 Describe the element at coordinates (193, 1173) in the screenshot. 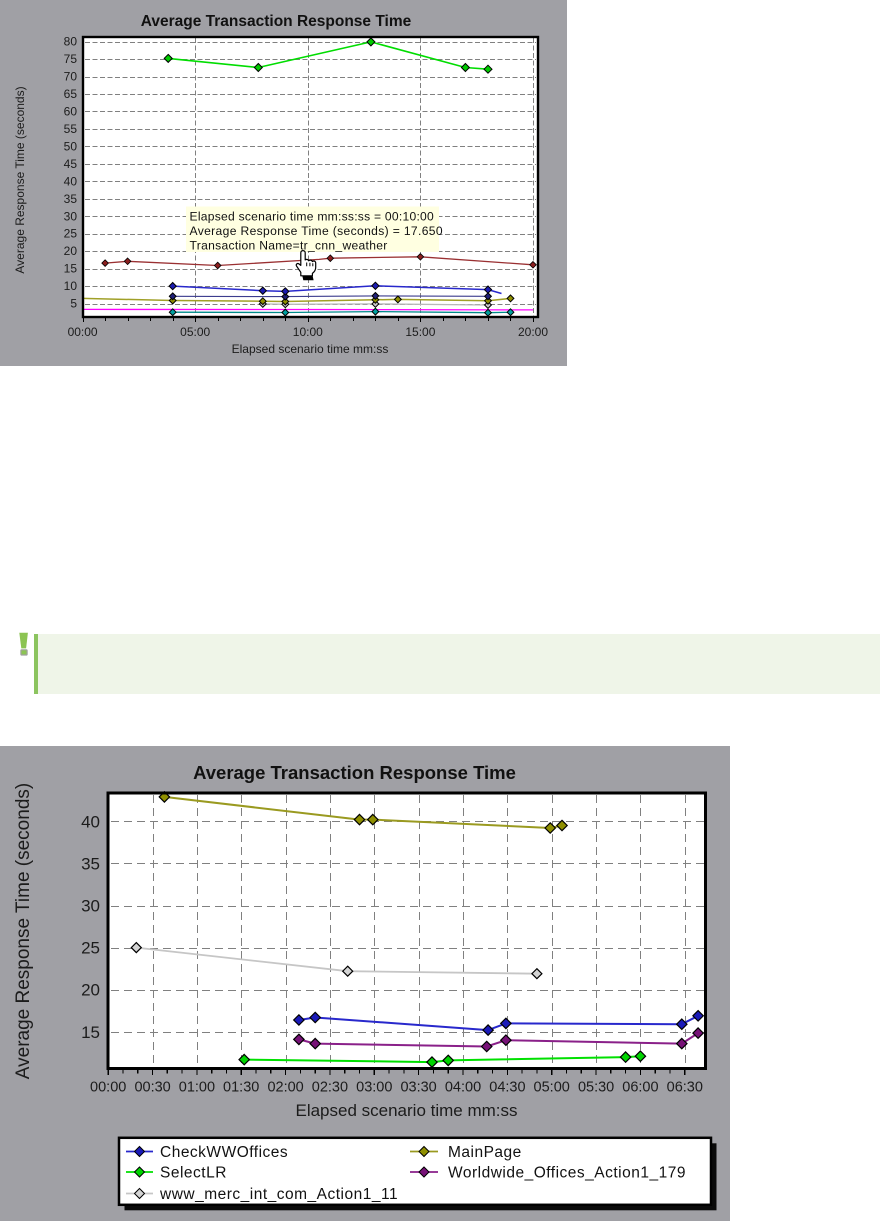

I see `svg-text: SelectLR` at that location.